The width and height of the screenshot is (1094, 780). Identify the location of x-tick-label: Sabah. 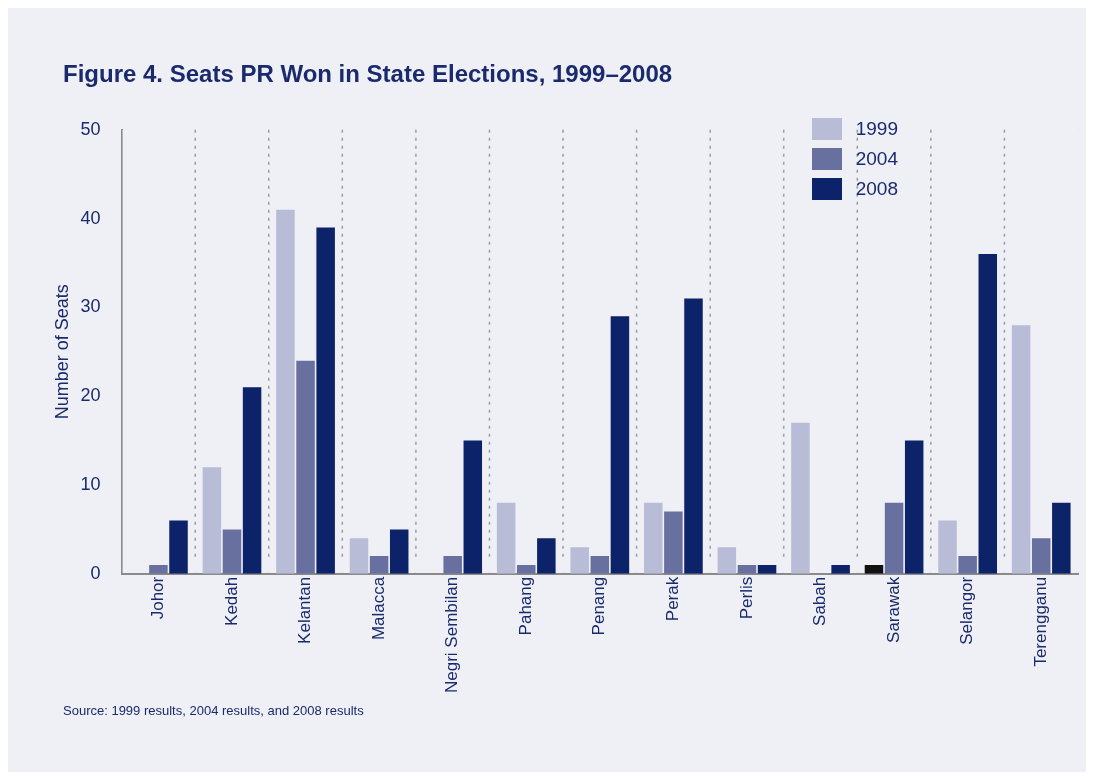
(820, 601).